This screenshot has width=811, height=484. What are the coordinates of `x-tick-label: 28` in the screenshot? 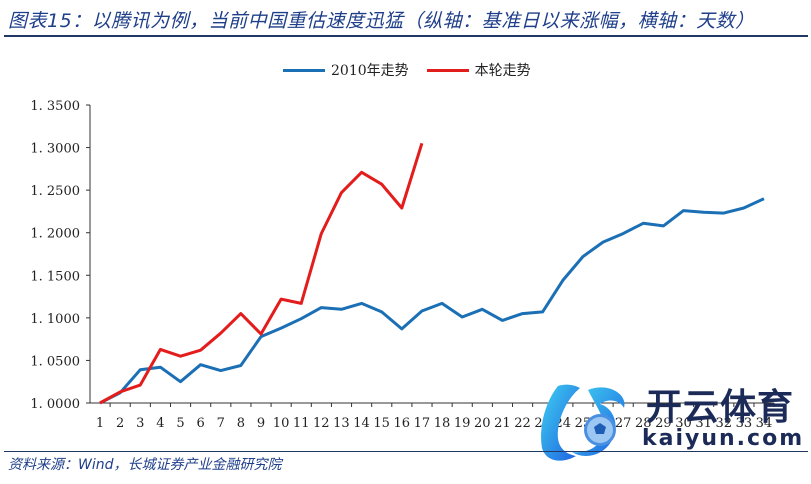 It's located at (643, 423).